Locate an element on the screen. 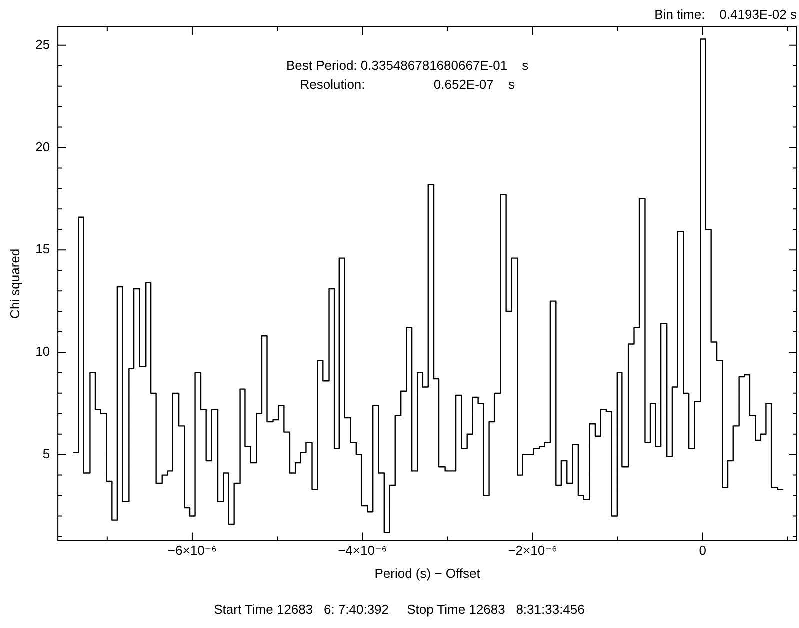 The width and height of the screenshot is (799, 628). text: Start Time 12683 6: 7:40:392 Stop Time 12683 8:31:33:456 is located at coordinates (399, 609).